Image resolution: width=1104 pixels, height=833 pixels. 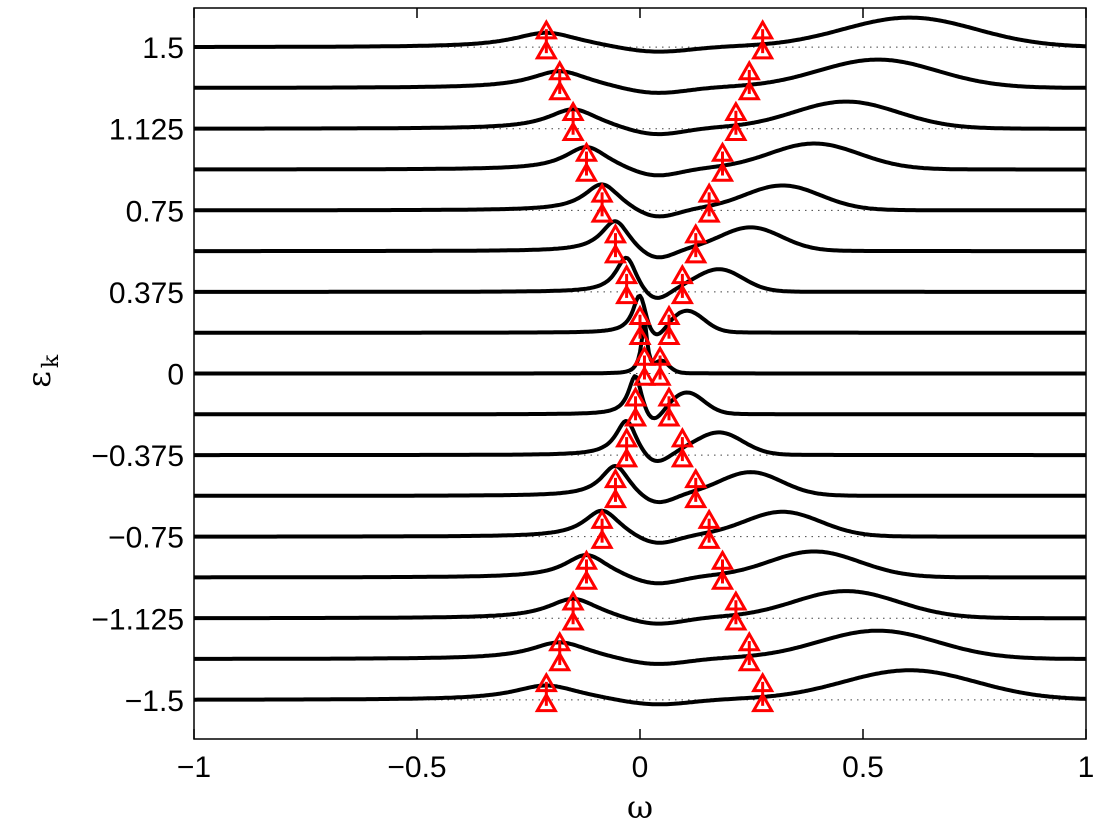 I want to click on y-axis-label-subscript: k, so click(x=51, y=361).